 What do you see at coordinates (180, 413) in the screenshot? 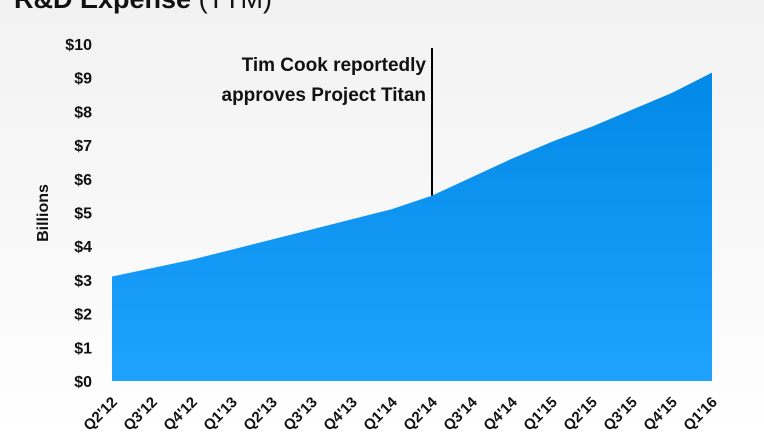
I see `x-tick-label: Q4'12` at bounding box center [180, 413].